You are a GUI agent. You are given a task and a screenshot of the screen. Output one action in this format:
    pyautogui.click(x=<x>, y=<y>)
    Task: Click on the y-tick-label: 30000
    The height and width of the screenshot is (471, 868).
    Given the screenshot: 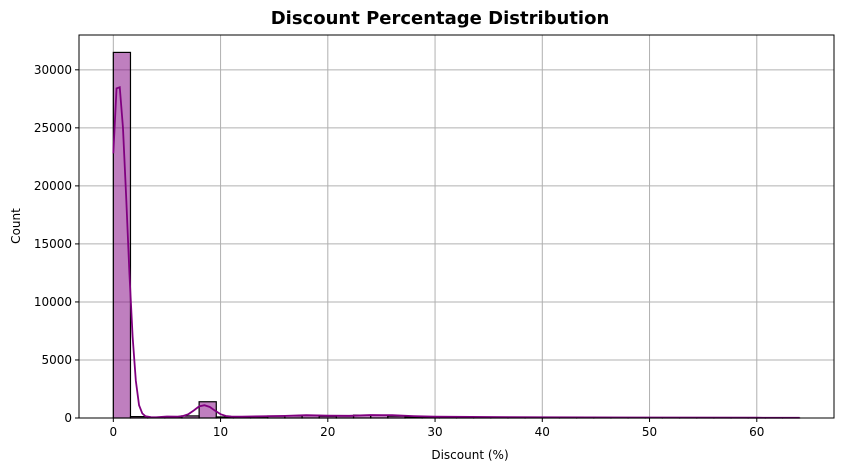 What is the action you would take?
    pyautogui.click(x=53, y=70)
    